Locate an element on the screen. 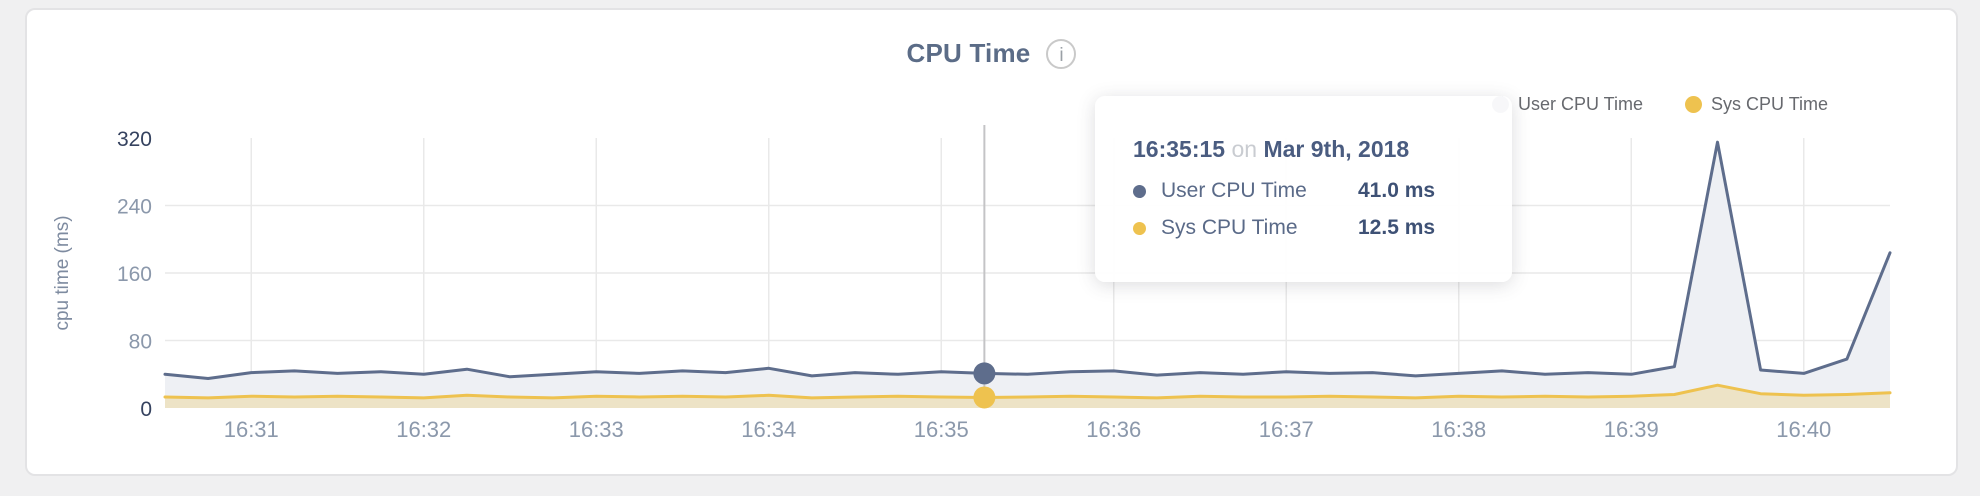 The width and height of the screenshot is (1980, 496). x-axis-tick-label: 16:31 is located at coordinates (251, 429).